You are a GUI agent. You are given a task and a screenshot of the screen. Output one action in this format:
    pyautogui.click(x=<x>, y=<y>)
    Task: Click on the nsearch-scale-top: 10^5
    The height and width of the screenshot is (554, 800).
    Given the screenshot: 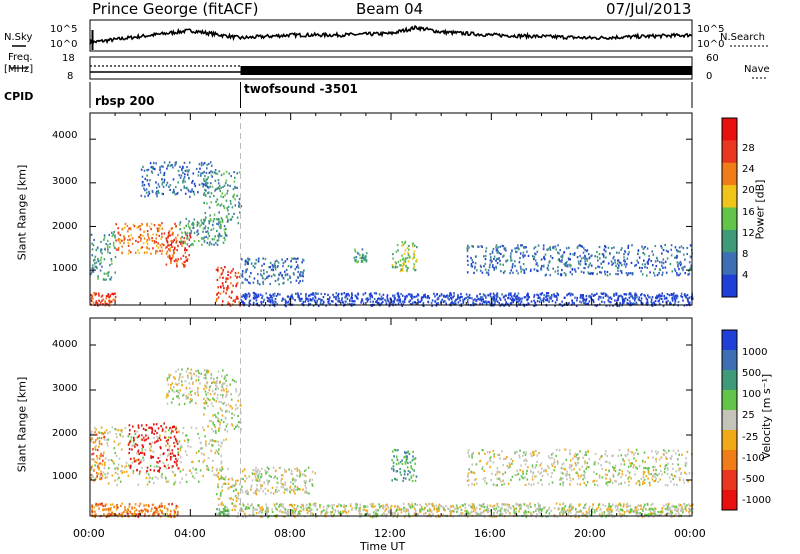 What is the action you would take?
    pyautogui.click(x=711, y=29)
    